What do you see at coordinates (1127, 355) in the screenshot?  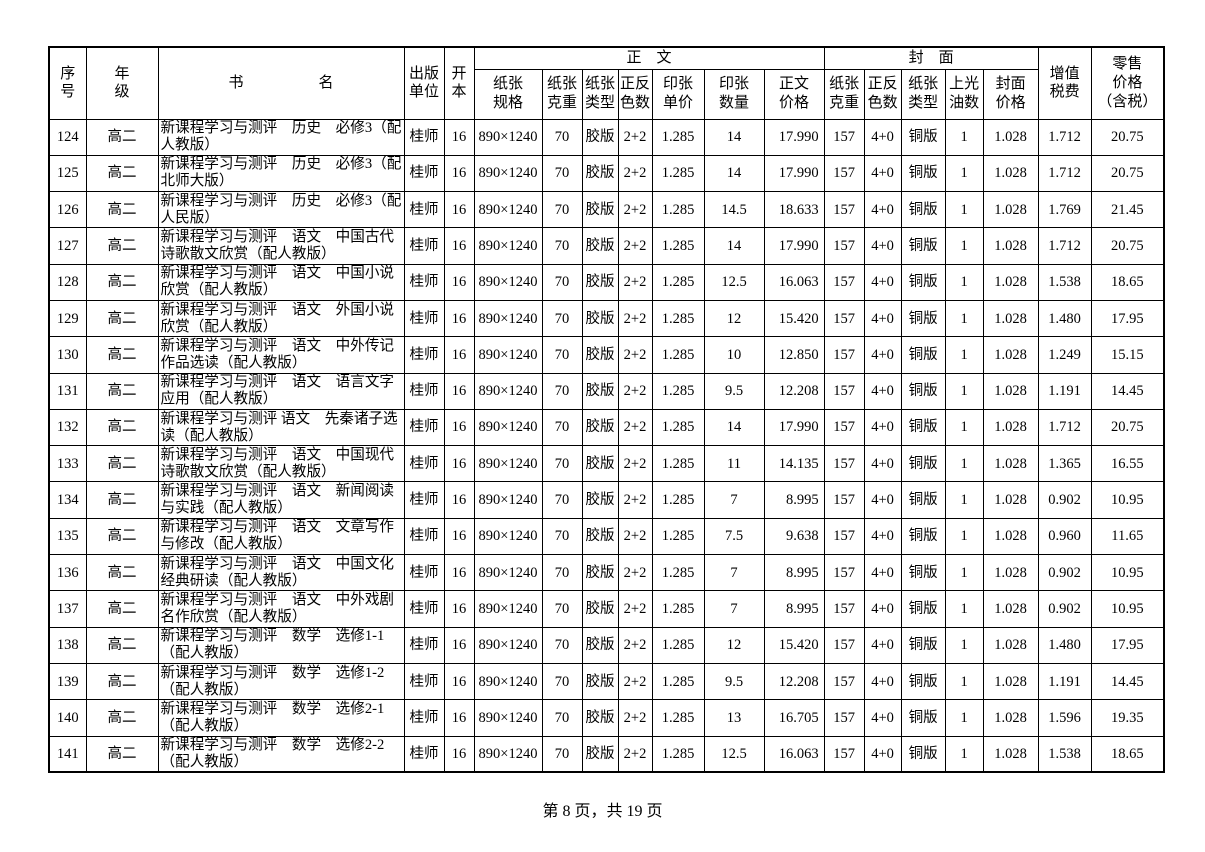 I see `cell-retail: 15.15` at bounding box center [1127, 355].